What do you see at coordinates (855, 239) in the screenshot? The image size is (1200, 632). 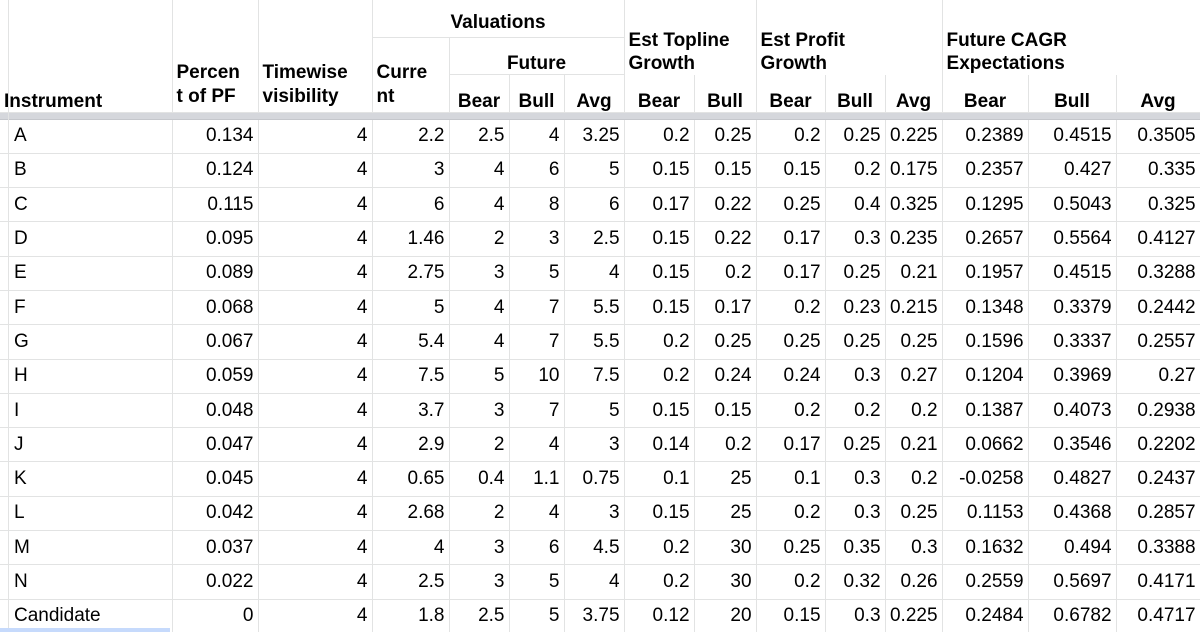 I see `value-cell: 0.3` at bounding box center [855, 239].